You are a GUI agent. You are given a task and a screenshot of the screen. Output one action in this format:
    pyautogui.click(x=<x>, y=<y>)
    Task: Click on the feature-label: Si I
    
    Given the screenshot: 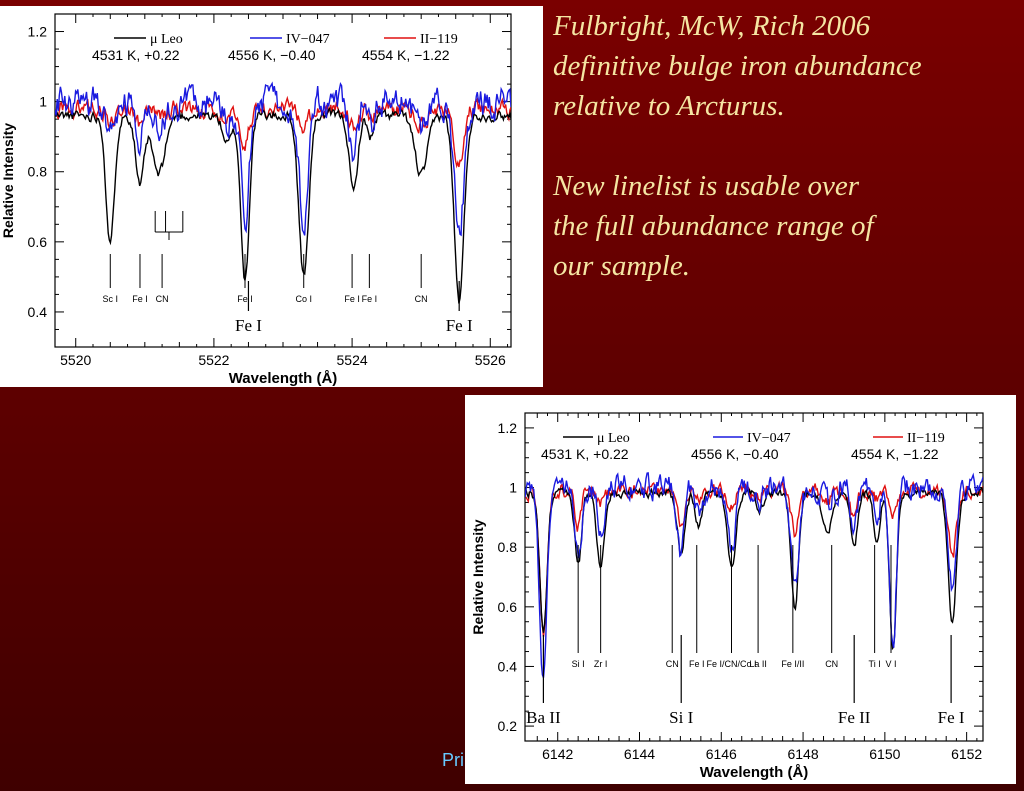 What is the action you would take?
    pyautogui.click(x=681, y=717)
    